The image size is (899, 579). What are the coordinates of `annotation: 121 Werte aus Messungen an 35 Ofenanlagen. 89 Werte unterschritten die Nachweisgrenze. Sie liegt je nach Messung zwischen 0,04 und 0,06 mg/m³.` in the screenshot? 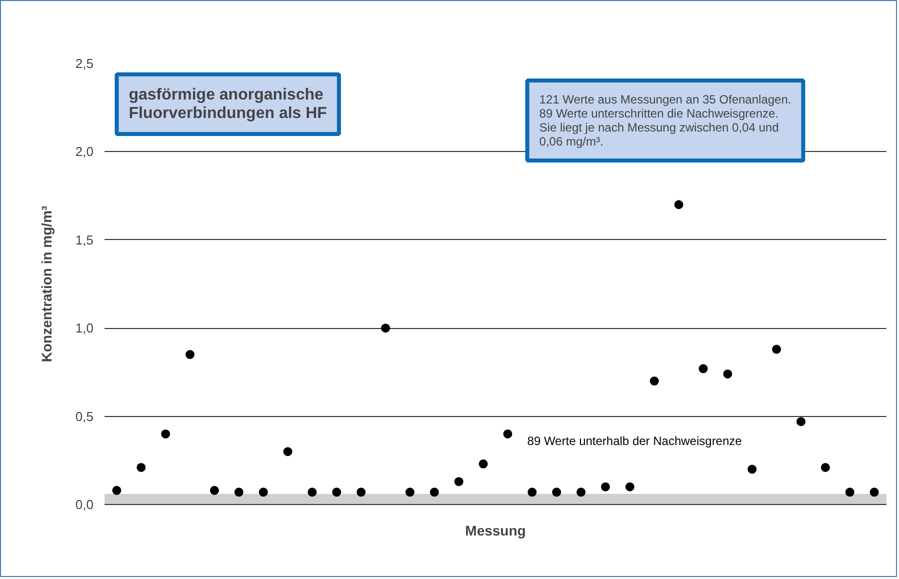 It's located at (665, 120).